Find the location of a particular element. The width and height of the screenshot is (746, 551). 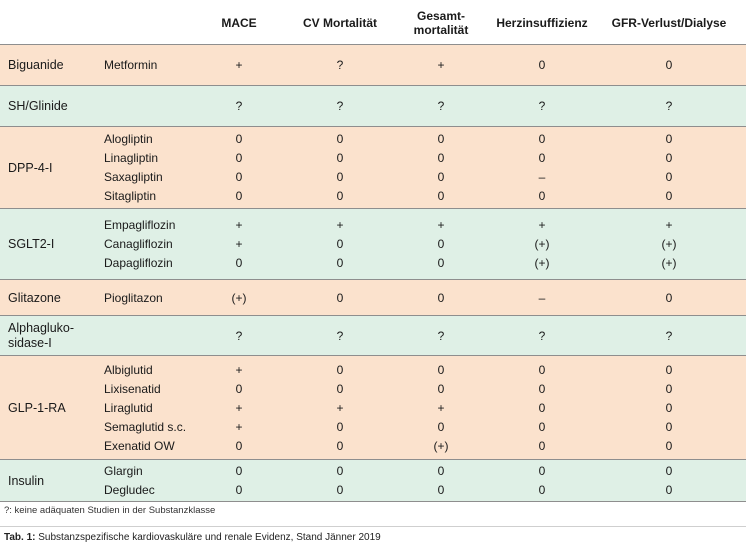

class-label: Biguanide is located at coordinates (36, 65).